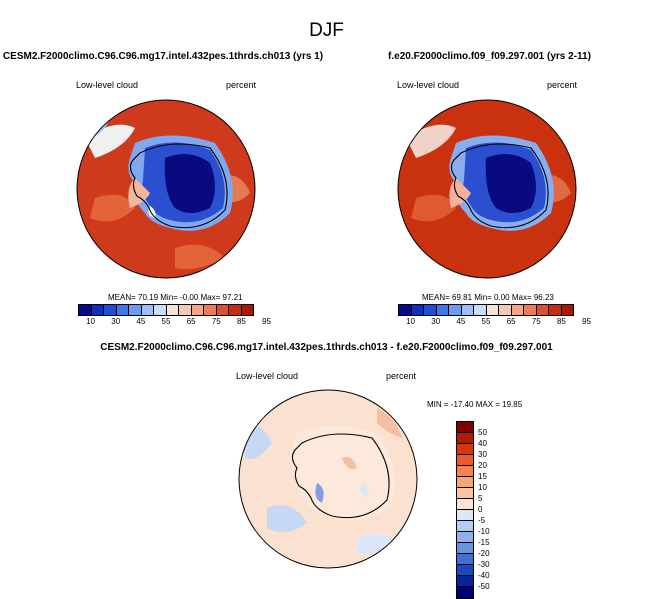  Describe the element at coordinates (475, 404) in the screenshot. I see `diff-stats: MIN = -17.40 MAX = 19.85` at that location.